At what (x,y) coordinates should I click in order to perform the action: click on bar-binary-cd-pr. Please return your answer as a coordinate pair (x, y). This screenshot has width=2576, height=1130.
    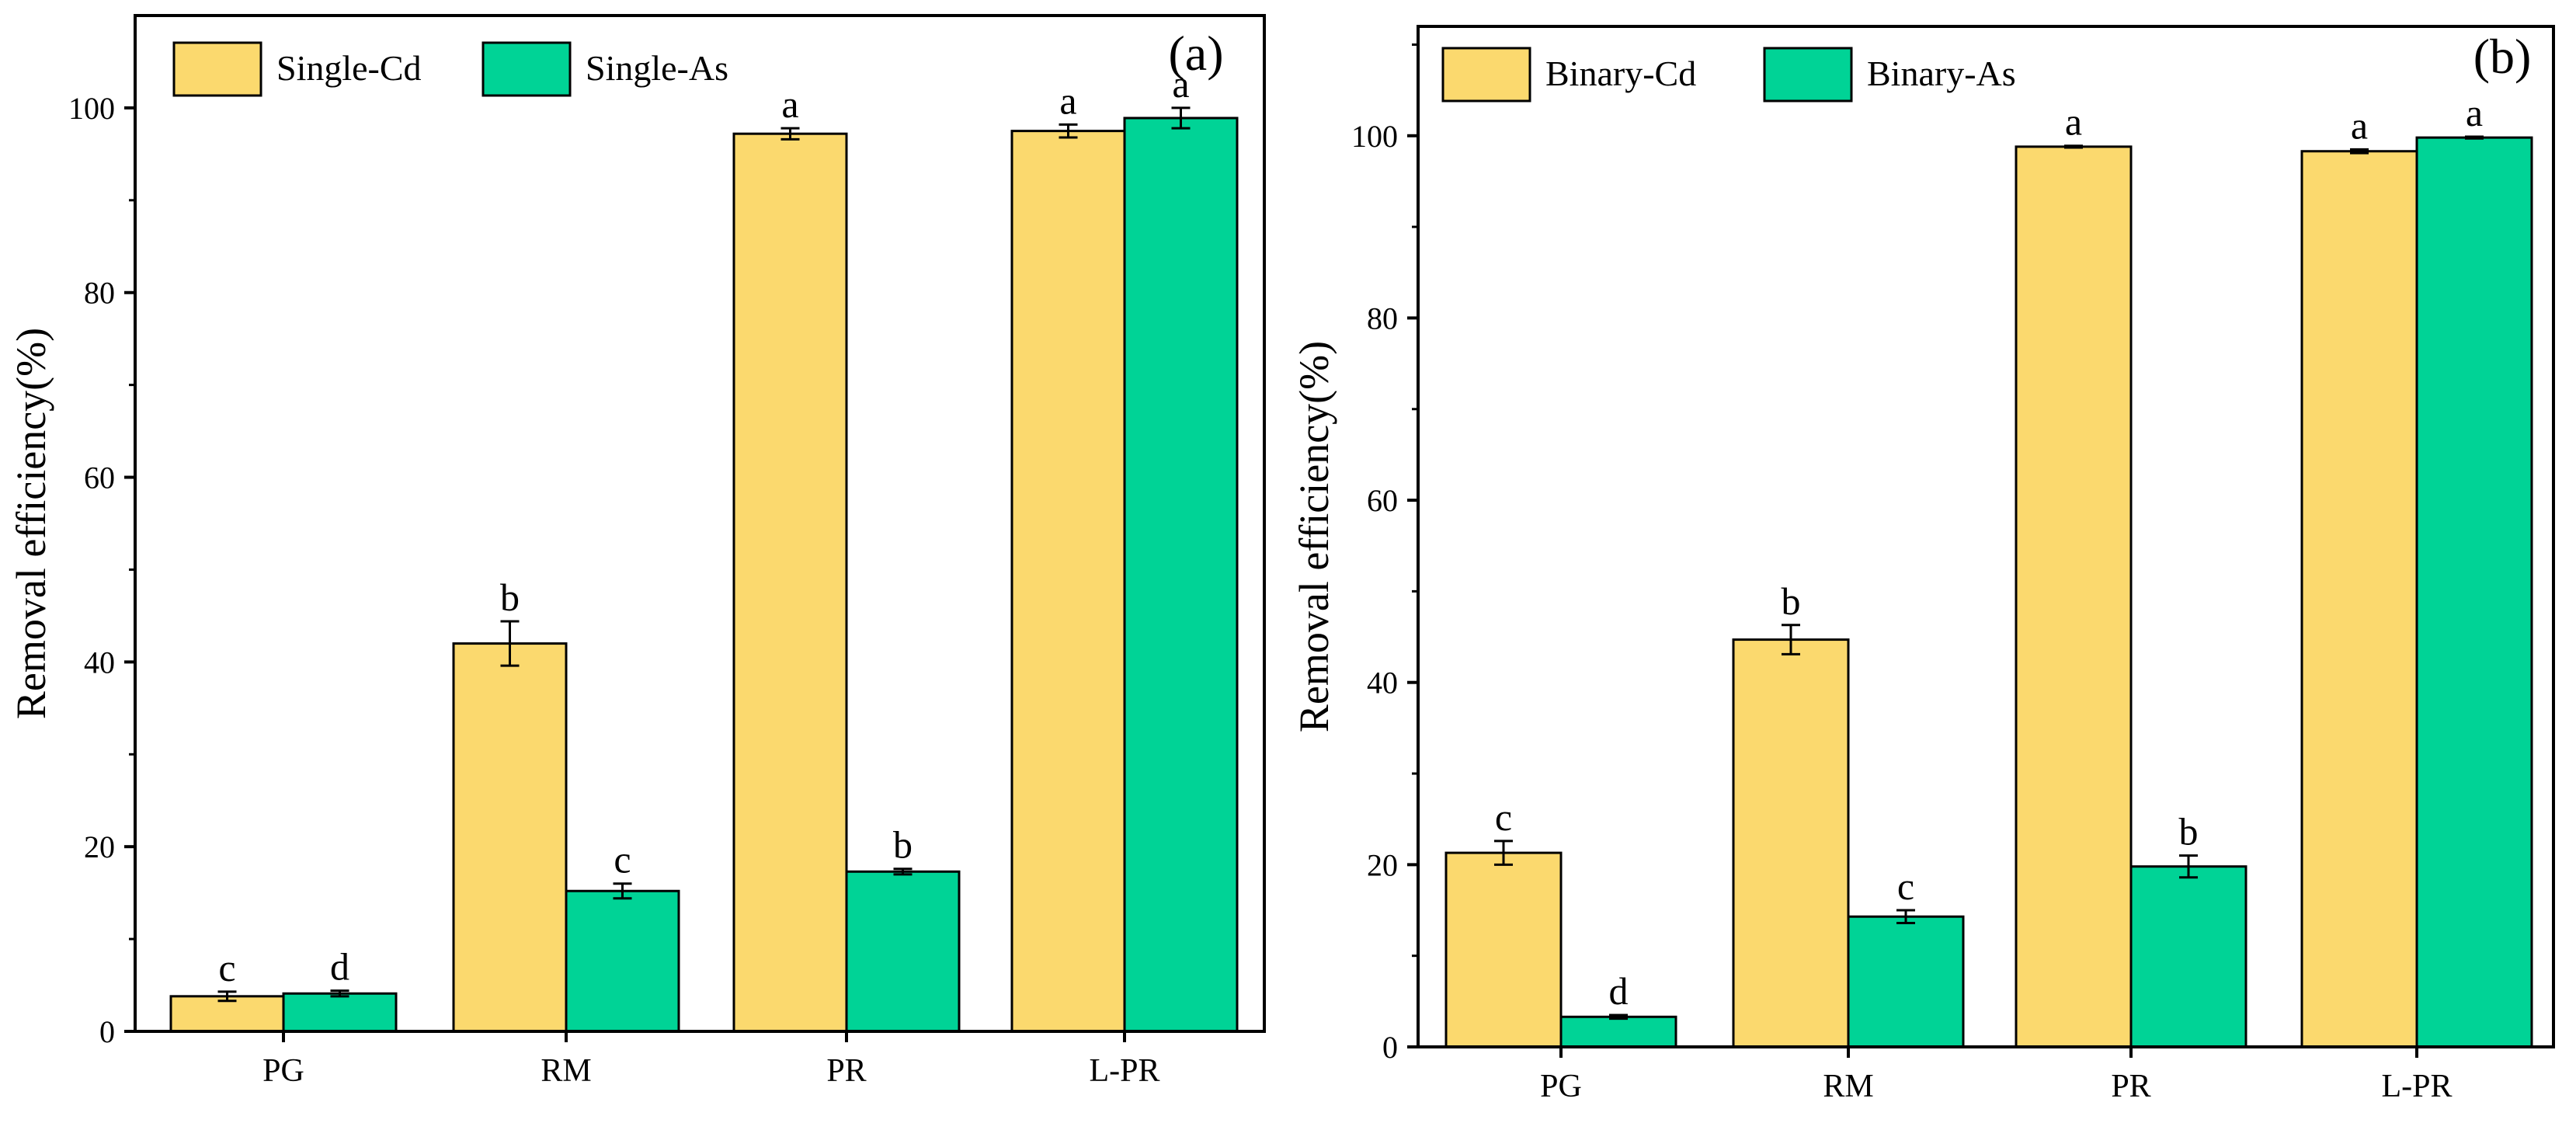
    Looking at the image, I should click on (2074, 596).